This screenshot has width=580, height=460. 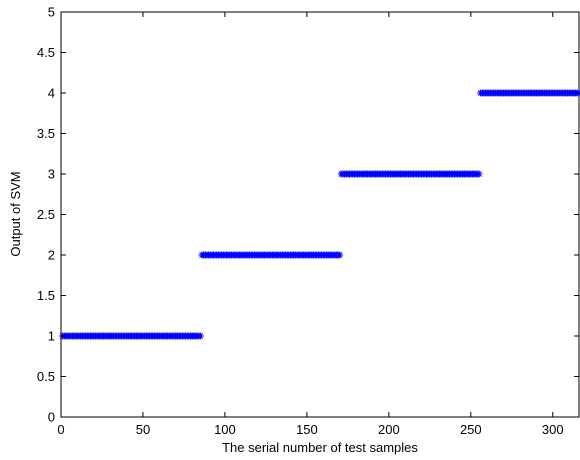 I want to click on y-tick-label: 0, so click(x=51, y=417).